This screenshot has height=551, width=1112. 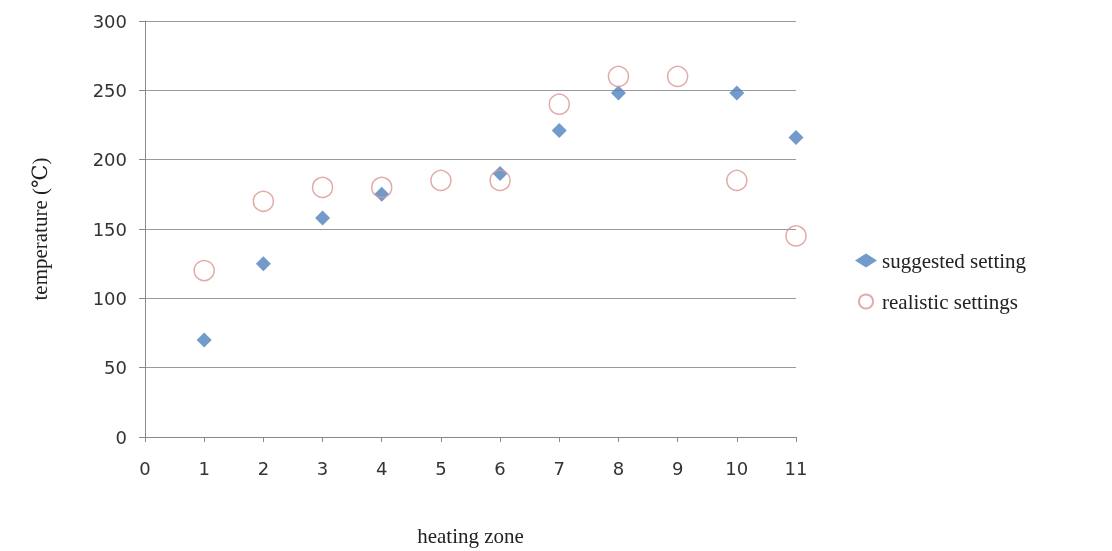 I want to click on x-tick-label: 9, so click(x=677, y=468).